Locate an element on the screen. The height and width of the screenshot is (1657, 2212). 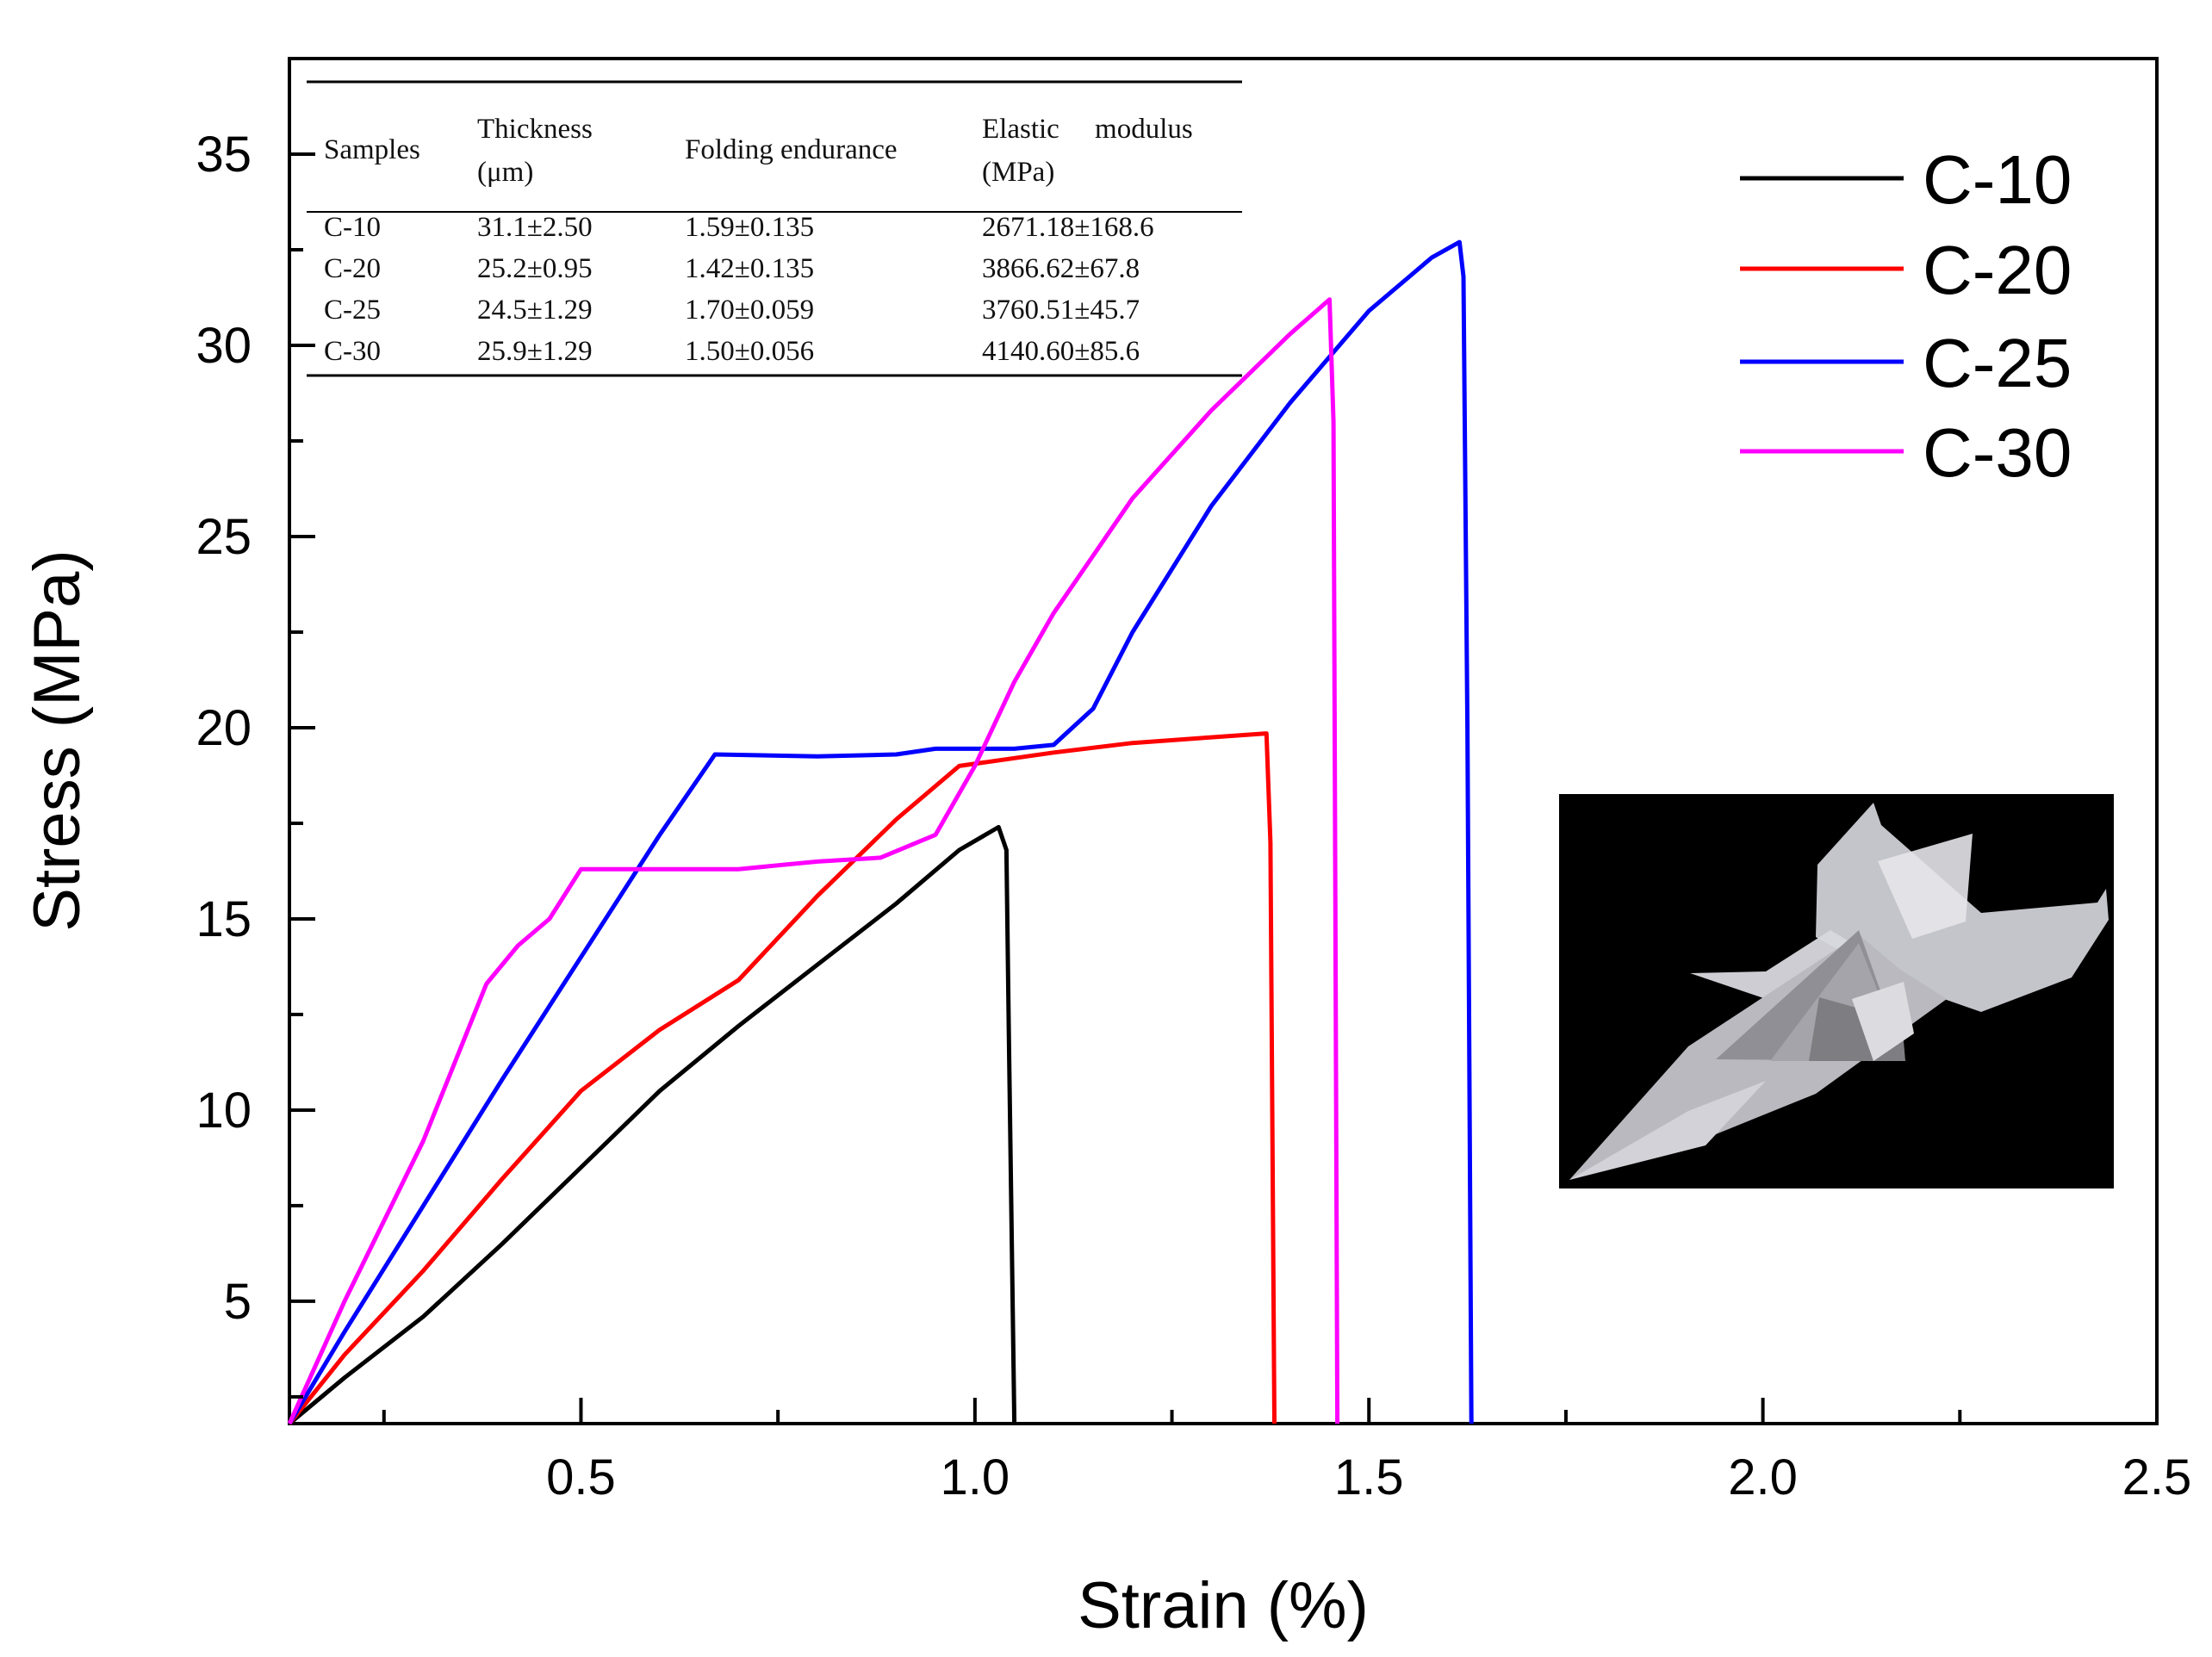
table-cell-sample: C-30 is located at coordinates (352, 352).